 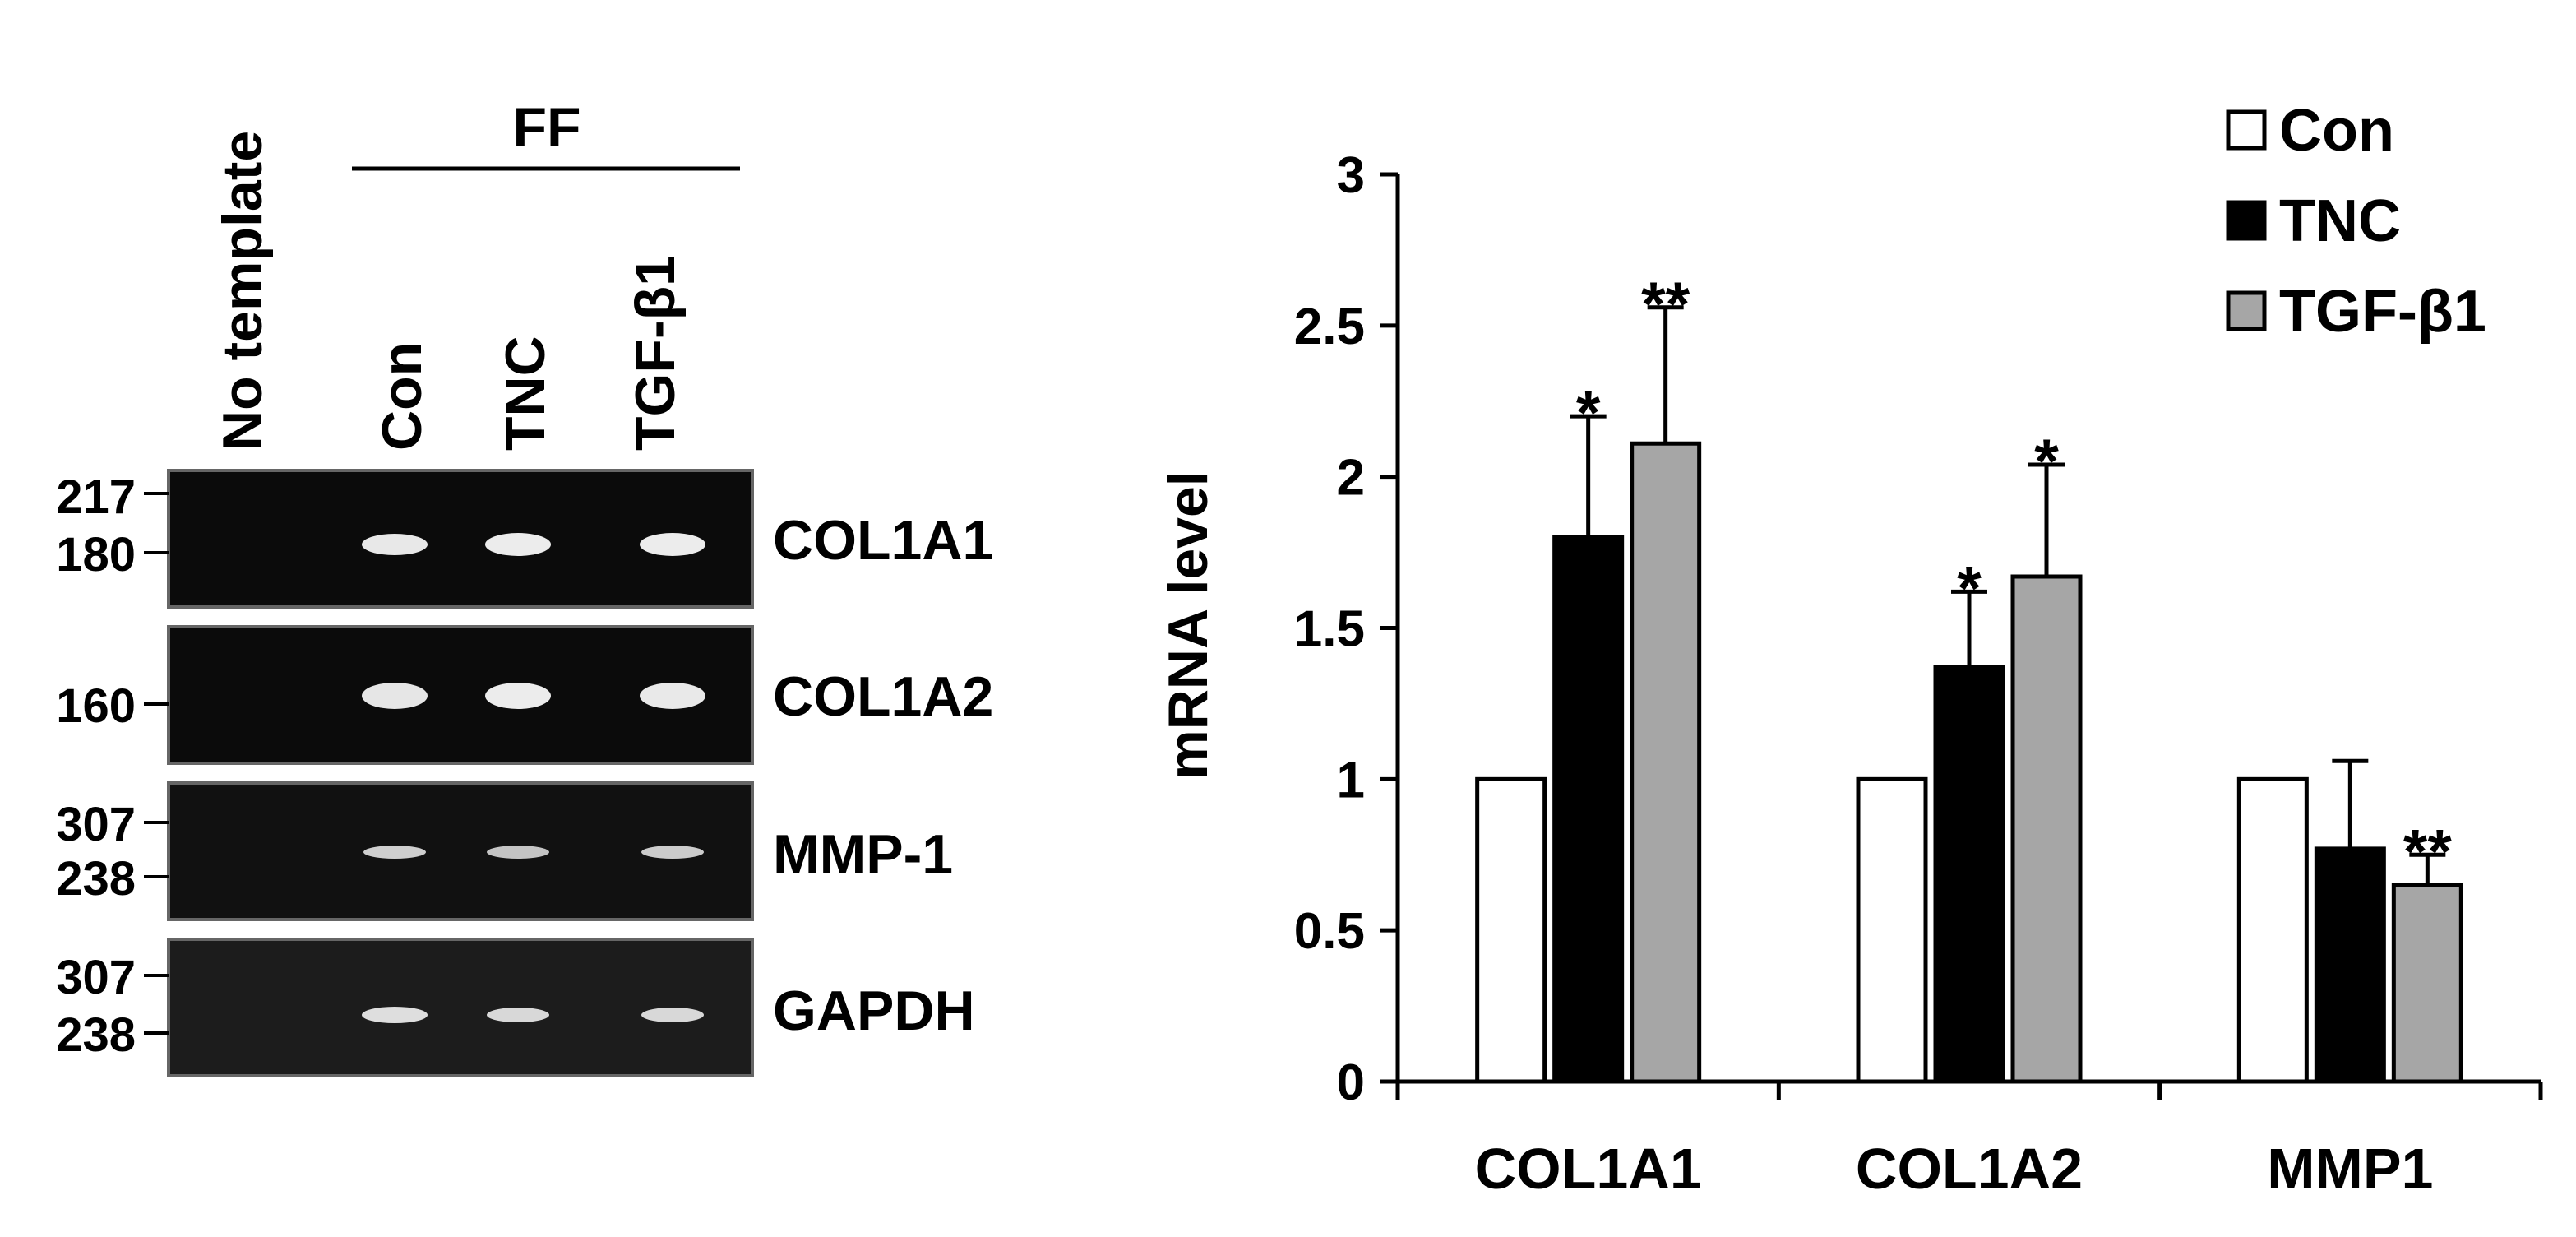 I want to click on legend-label: TGF-β1, so click(x=2382, y=312).